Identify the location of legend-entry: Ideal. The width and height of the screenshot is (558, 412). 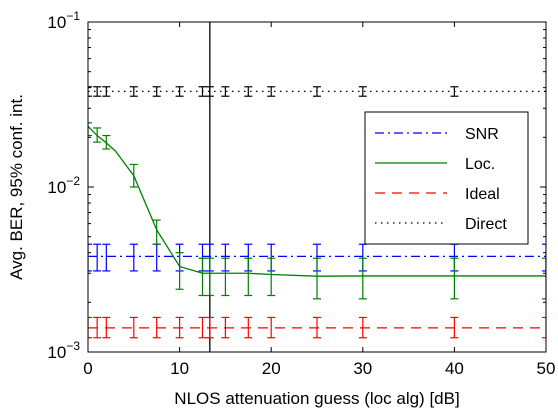
(437, 194).